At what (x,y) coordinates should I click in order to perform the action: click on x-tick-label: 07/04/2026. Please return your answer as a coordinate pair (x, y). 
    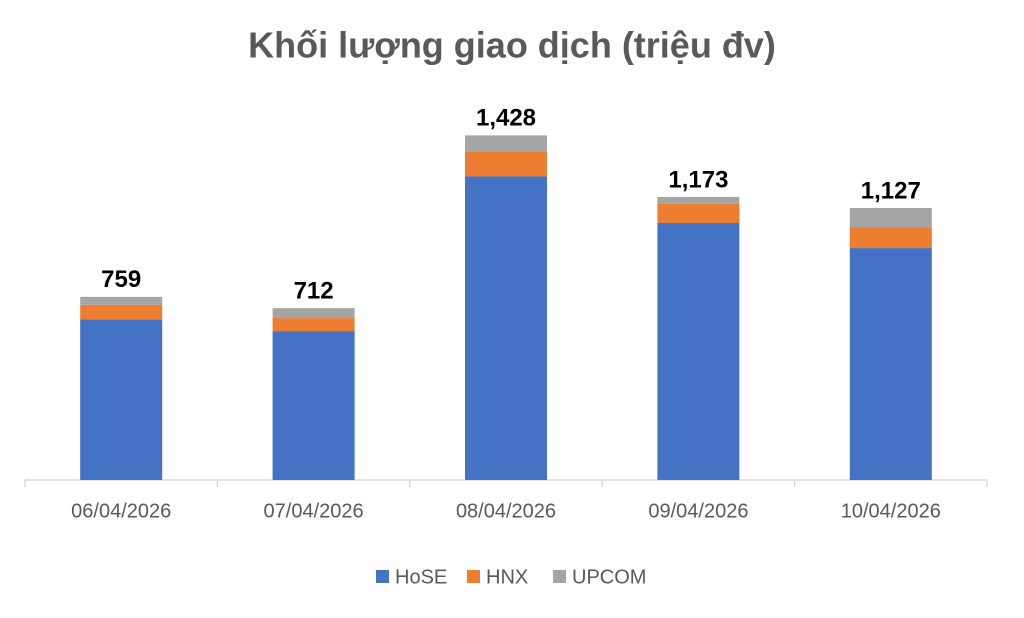
    Looking at the image, I should click on (314, 511).